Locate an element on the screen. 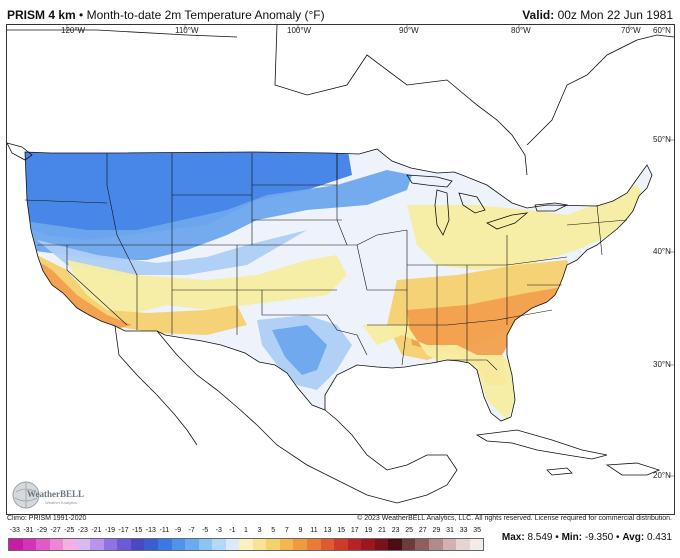 This screenshot has width=680, height=558. avg-value: 0.431 is located at coordinates (659, 537).